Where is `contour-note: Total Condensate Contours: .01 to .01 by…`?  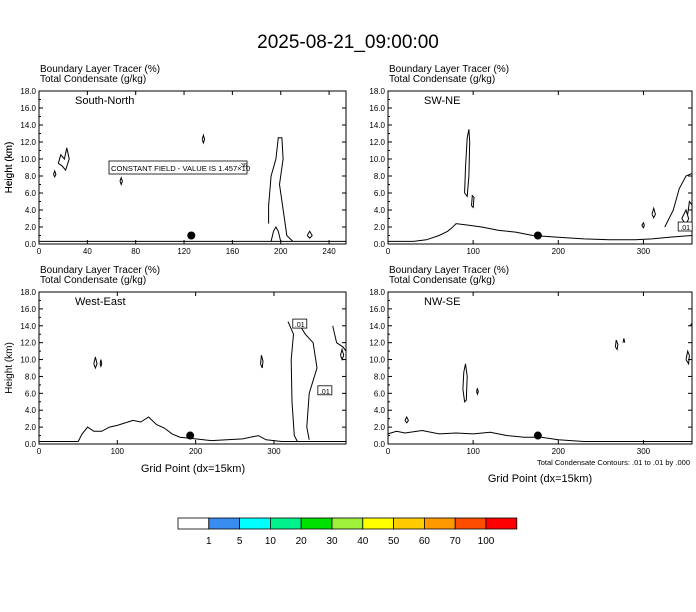
contour-note: Total Condensate Contours: .01 to .01 by… is located at coordinates (613, 462).